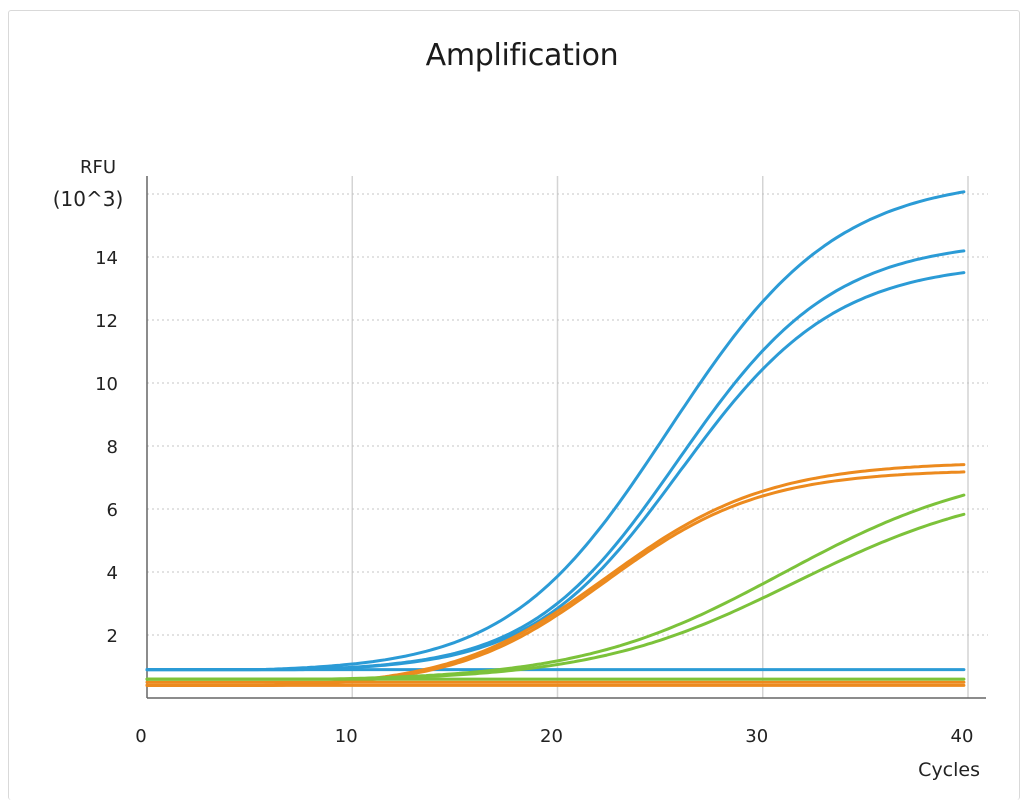  I want to click on y-tick-label: 4, so click(112, 573).